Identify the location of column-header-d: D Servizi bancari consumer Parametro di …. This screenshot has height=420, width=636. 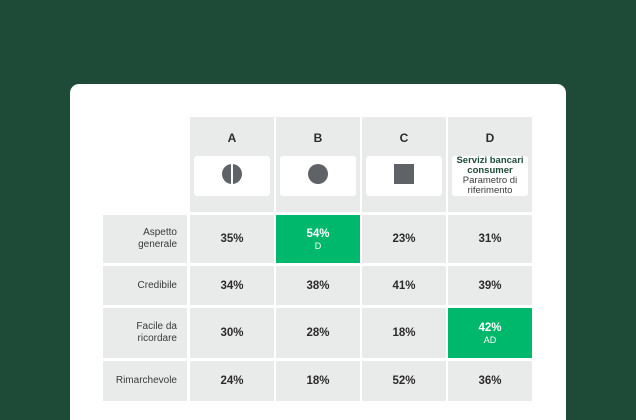
(490, 164).